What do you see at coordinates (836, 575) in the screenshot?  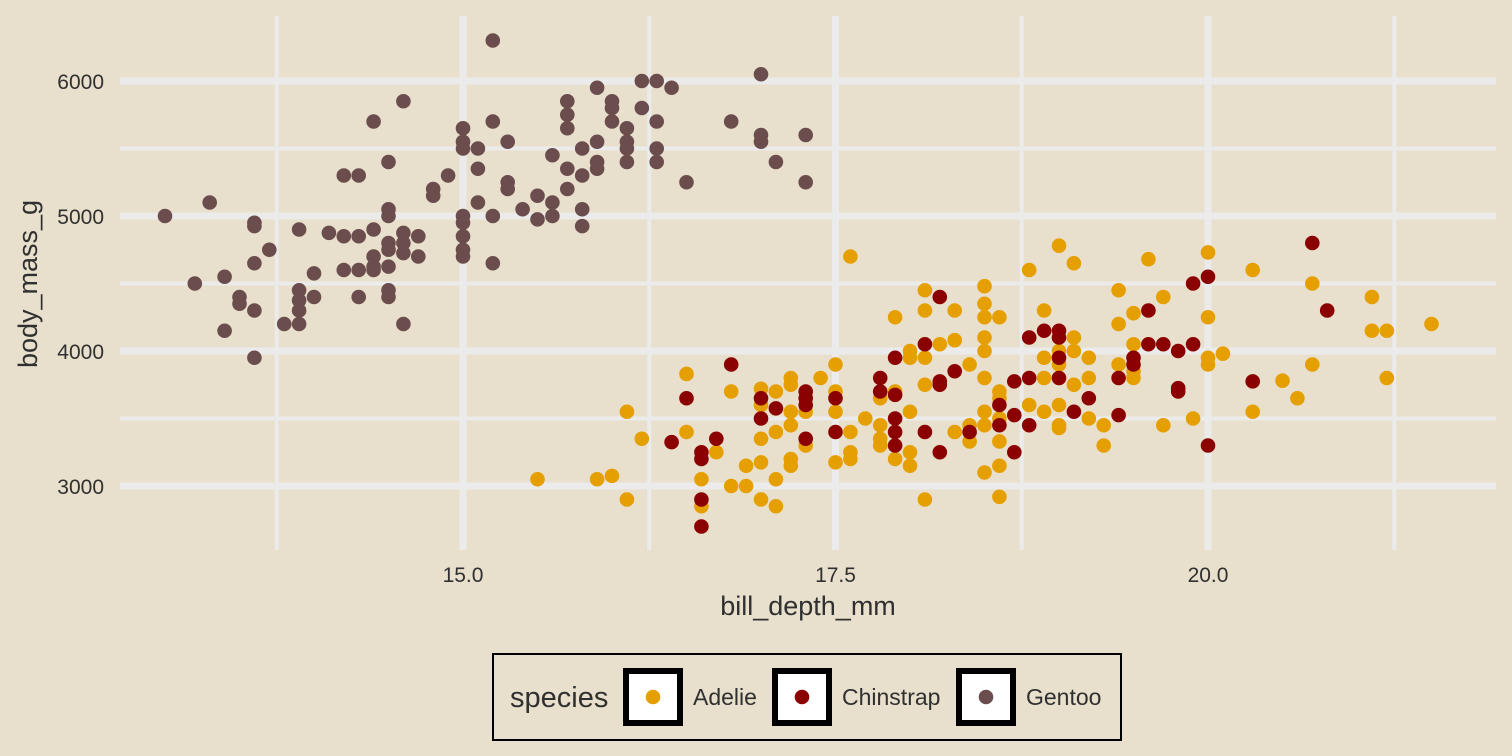 I see `x-axis-ticks: 15.0 17.5 20.0` at bounding box center [836, 575].